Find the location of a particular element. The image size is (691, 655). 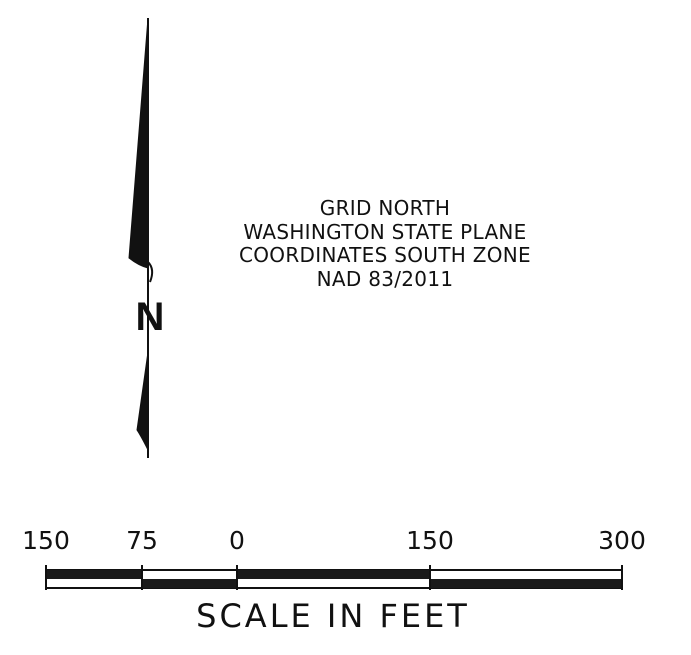

scale-caption: SCALE IN FEET is located at coordinates (333, 616).